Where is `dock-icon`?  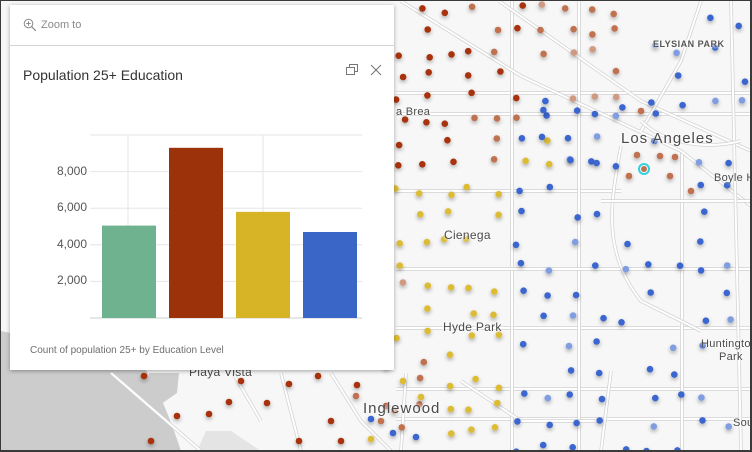
dock-icon is located at coordinates (352, 70).